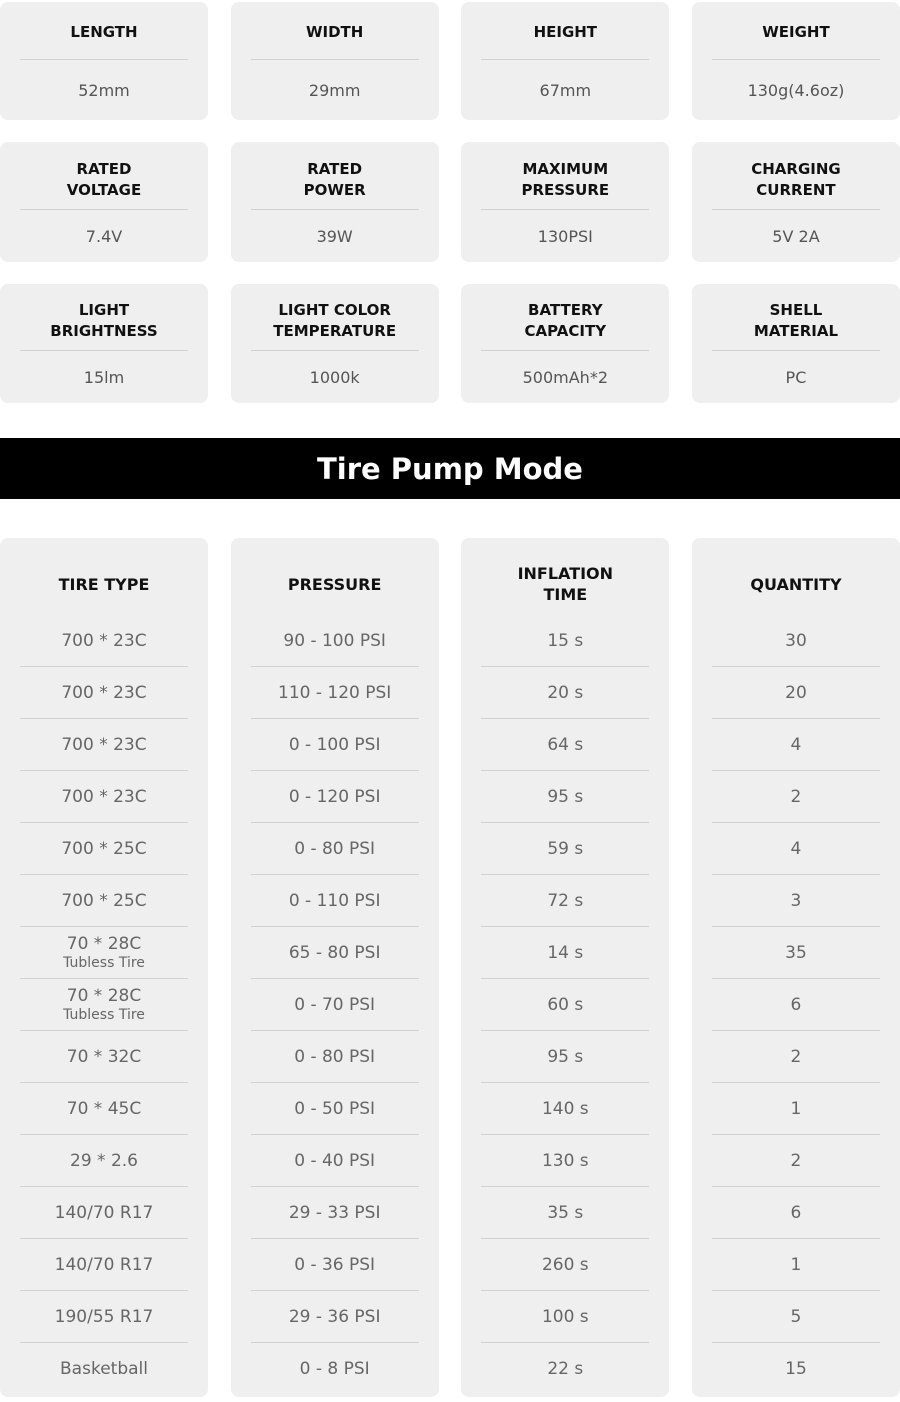 This screenshot has height=1402, width=900. I want to click on cell-value: 90 - 100 PSI, so click(334, 640).